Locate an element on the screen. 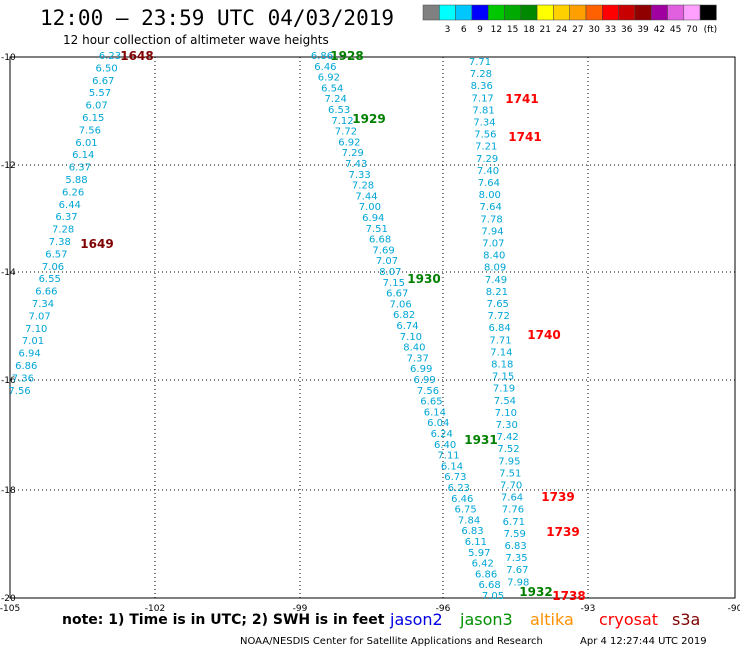 The height and width of the screenshot is (650, 740). wave-height-value: 7.14 is located at coordinates (501, 352).